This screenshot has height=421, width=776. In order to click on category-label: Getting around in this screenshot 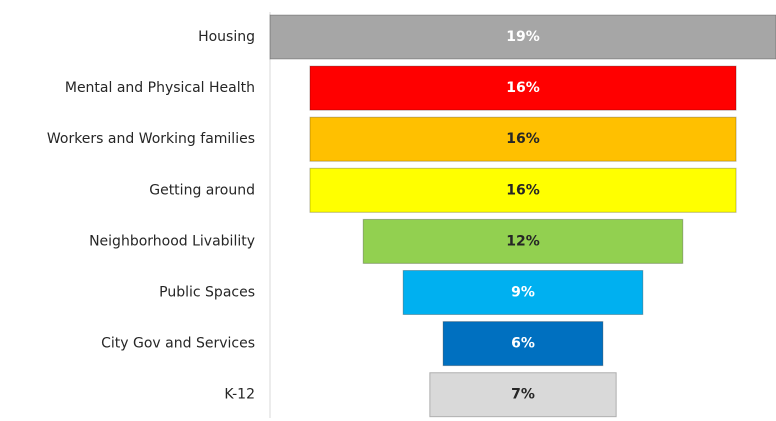, I will do `click(202, 190)`.